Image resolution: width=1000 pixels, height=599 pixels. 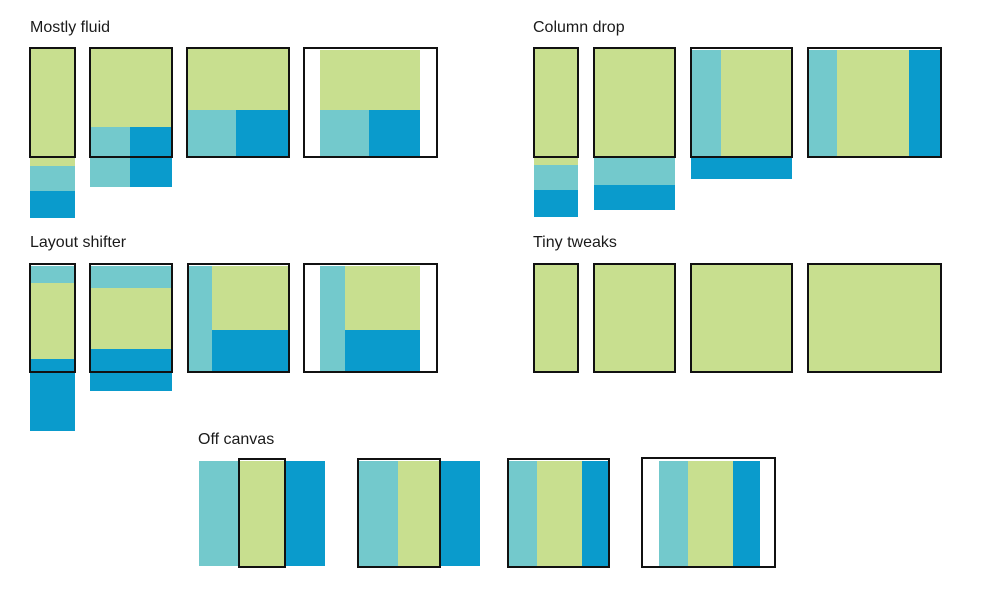 What do you see at coordinates (575, 242) in the screenshot?
I see `tiny-tweaks-title: Tiny tweaks` at bounding box center [575, 242].